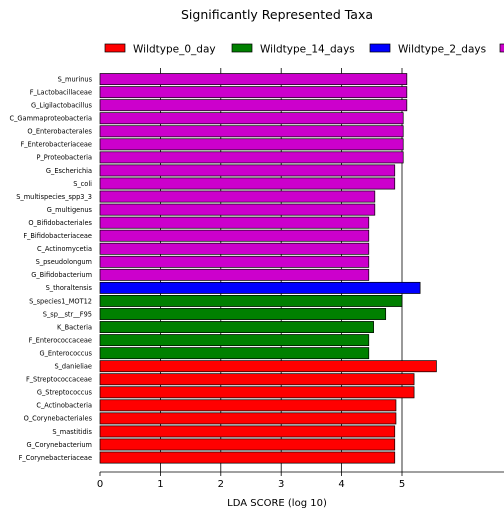 This screenshot has height=522, width=504. Describe the element at coordinates (64, 249) in the screenshot. I see `category-label: C_Actinomycetia` at that location.